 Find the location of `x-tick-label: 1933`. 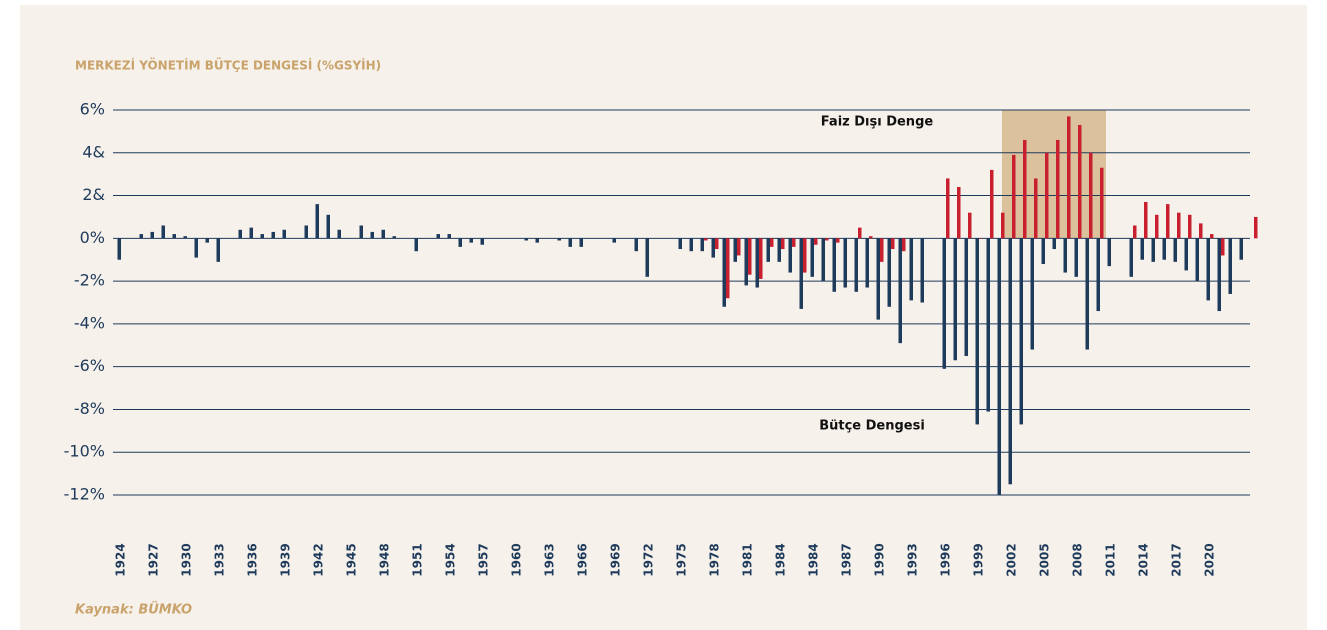

x-tick-label: 1933 is located at coordinates (220, 559).